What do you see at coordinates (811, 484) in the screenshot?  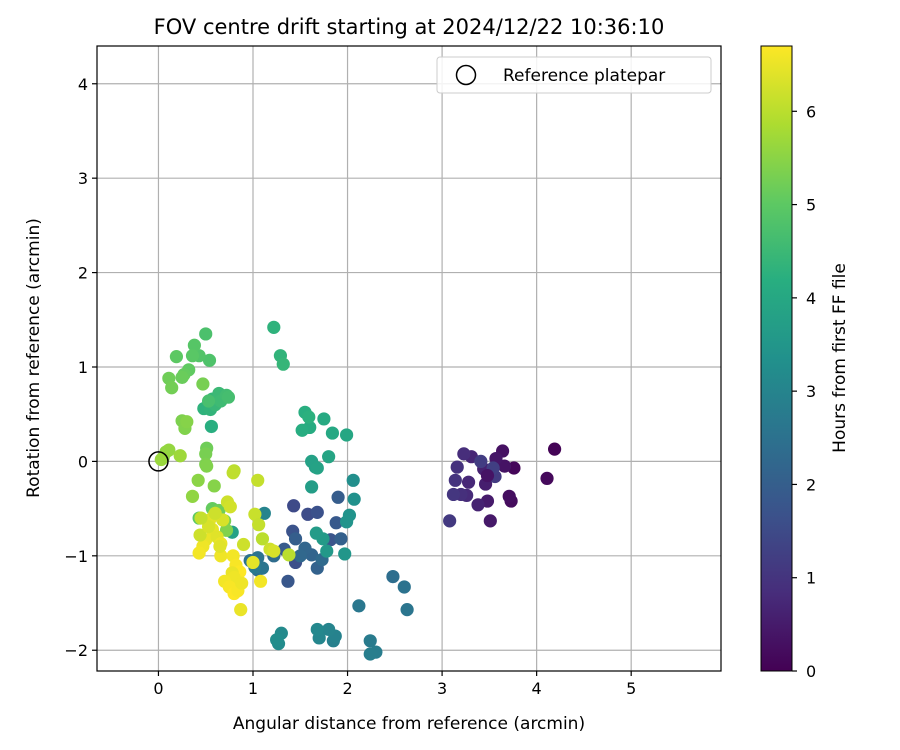 I see `colorbar-tick-label: 2` at bounding box center [811, 484].